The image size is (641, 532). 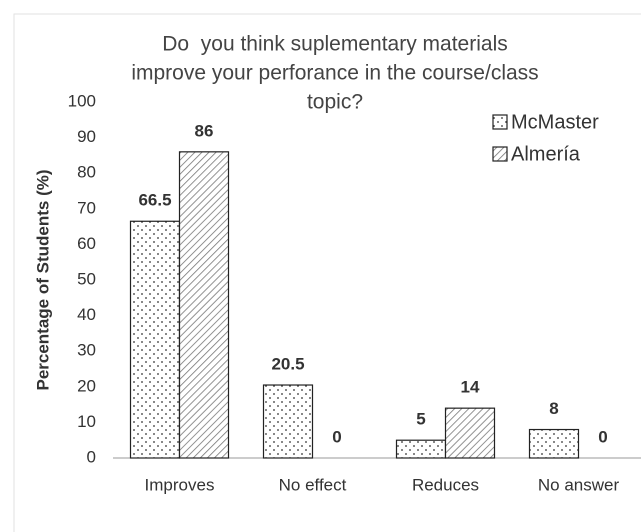 I want to click on legend-label: Almería, so click(x=546, y=154).